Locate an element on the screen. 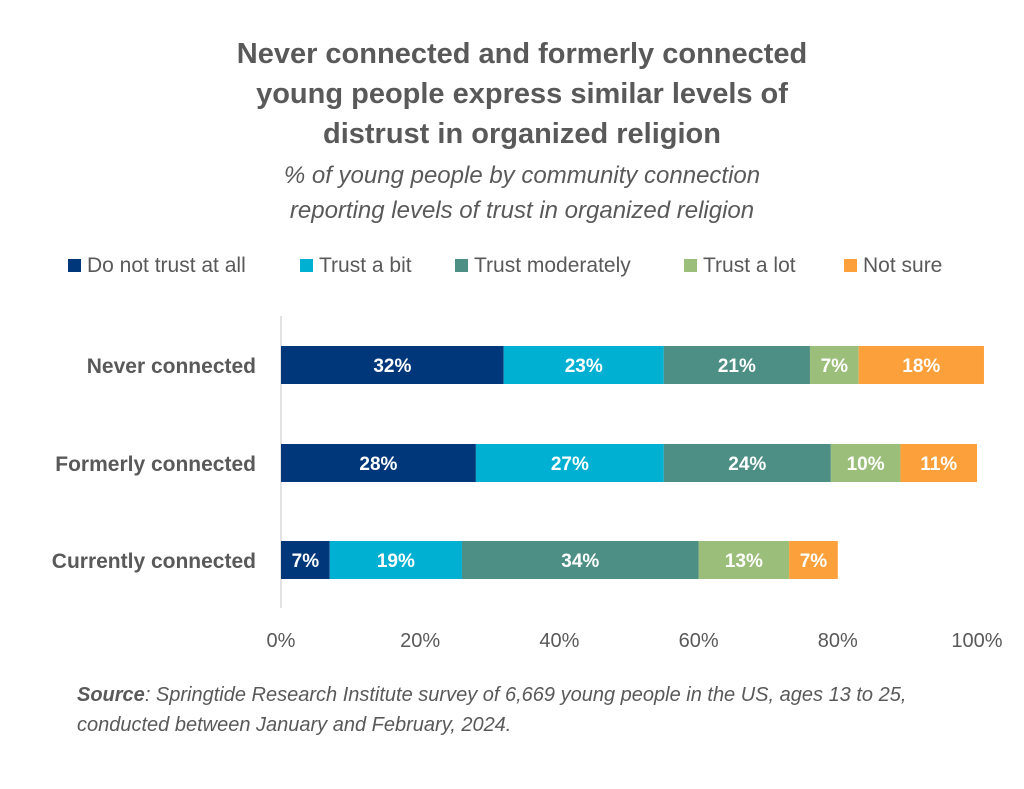 The image size is (1024, 789). x-tick-label: 80% is located at coordinates (838, 641).